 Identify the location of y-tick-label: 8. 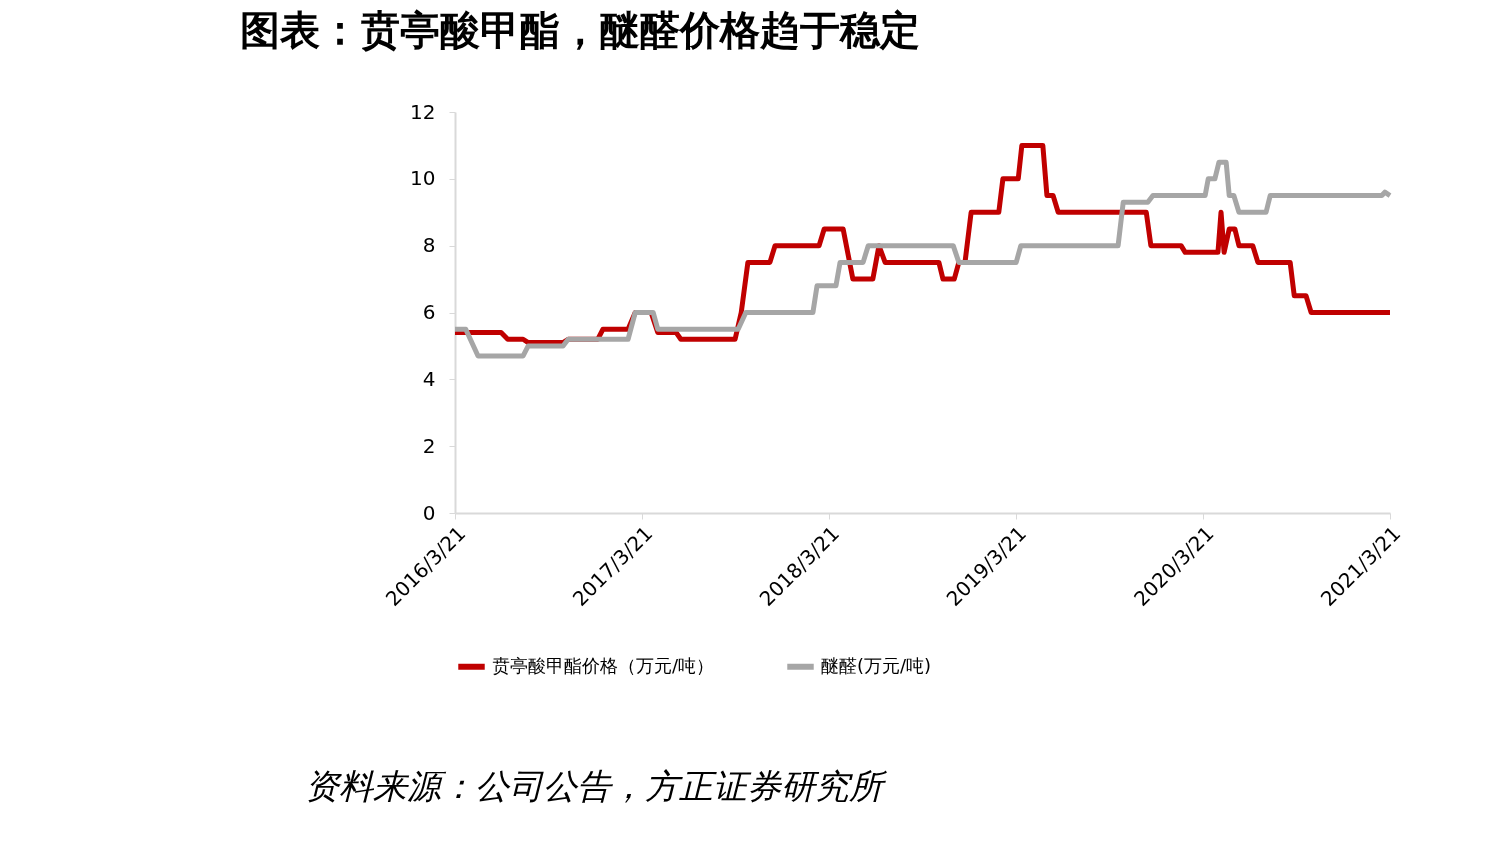
(429, 245).